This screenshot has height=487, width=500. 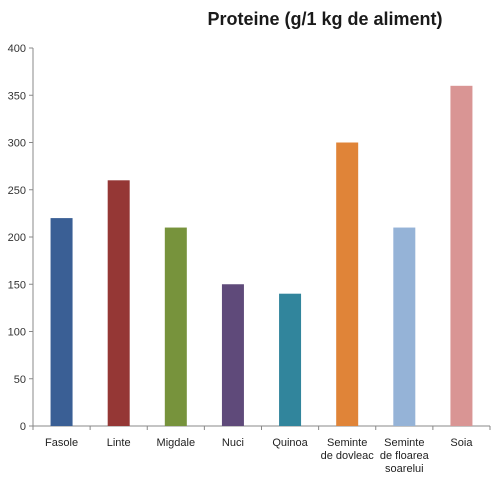 What do you see at coordinates (17, 96) in the screenshot?
I see `y-tick-label: 350` at bounding box center [17, 96].